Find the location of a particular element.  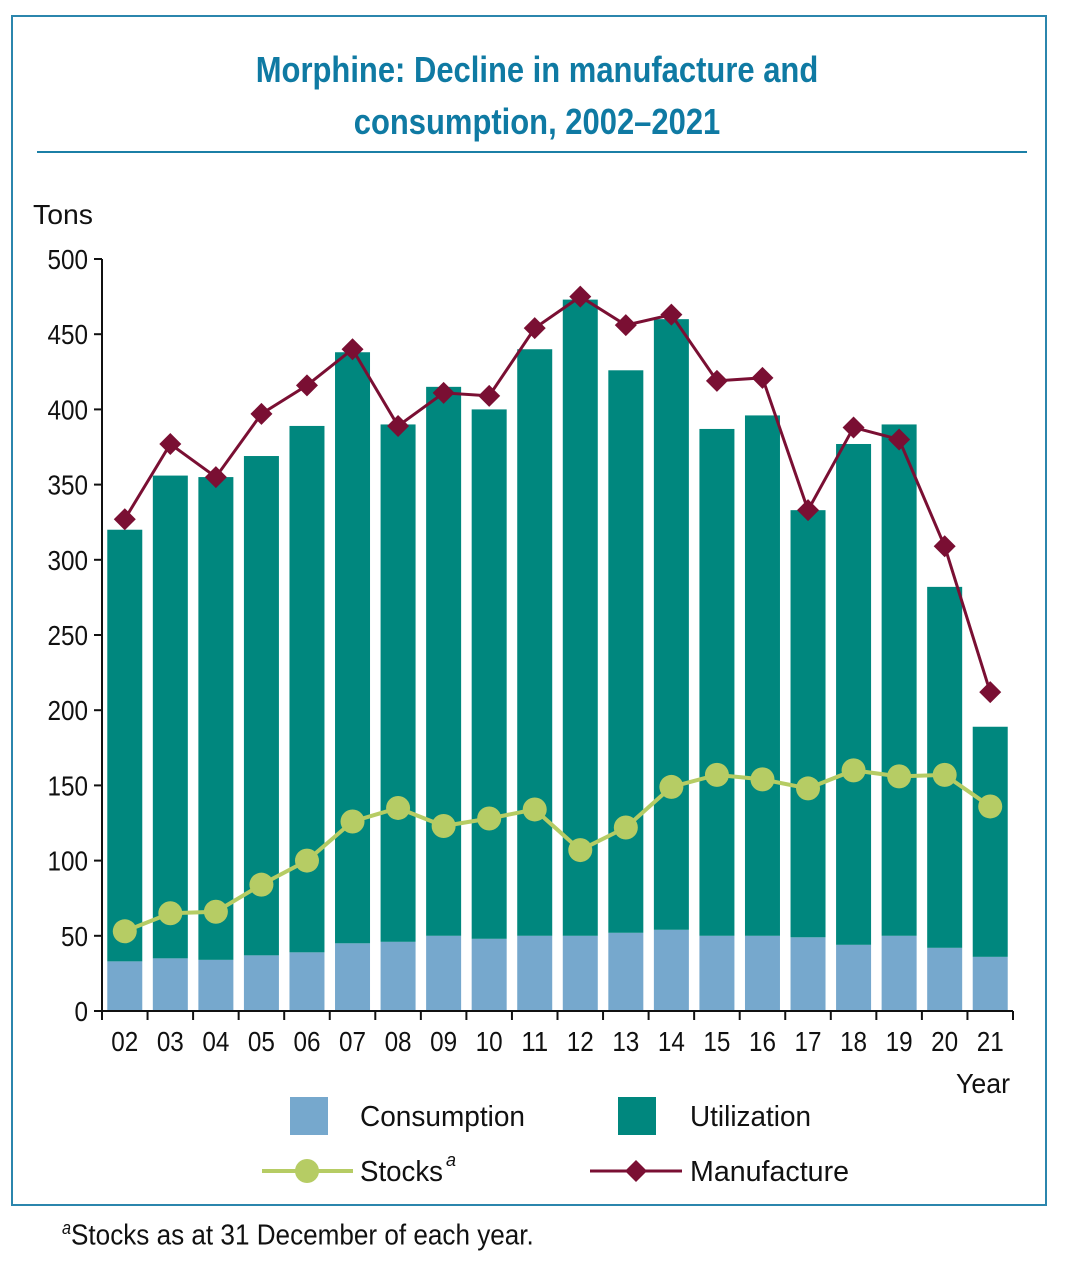

y-tick-label: 100 is located at coordinates (68, 861).